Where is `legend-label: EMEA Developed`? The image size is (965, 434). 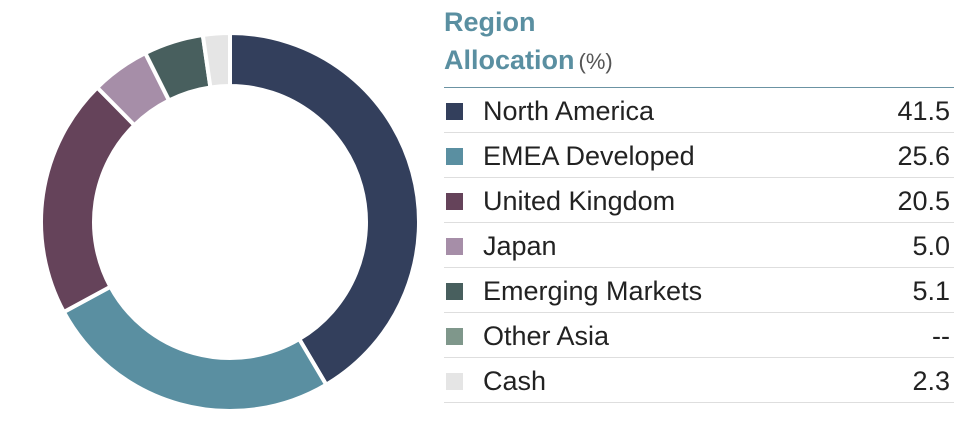
legend-label: EMEA Developed is located at coordinates (589, 156).